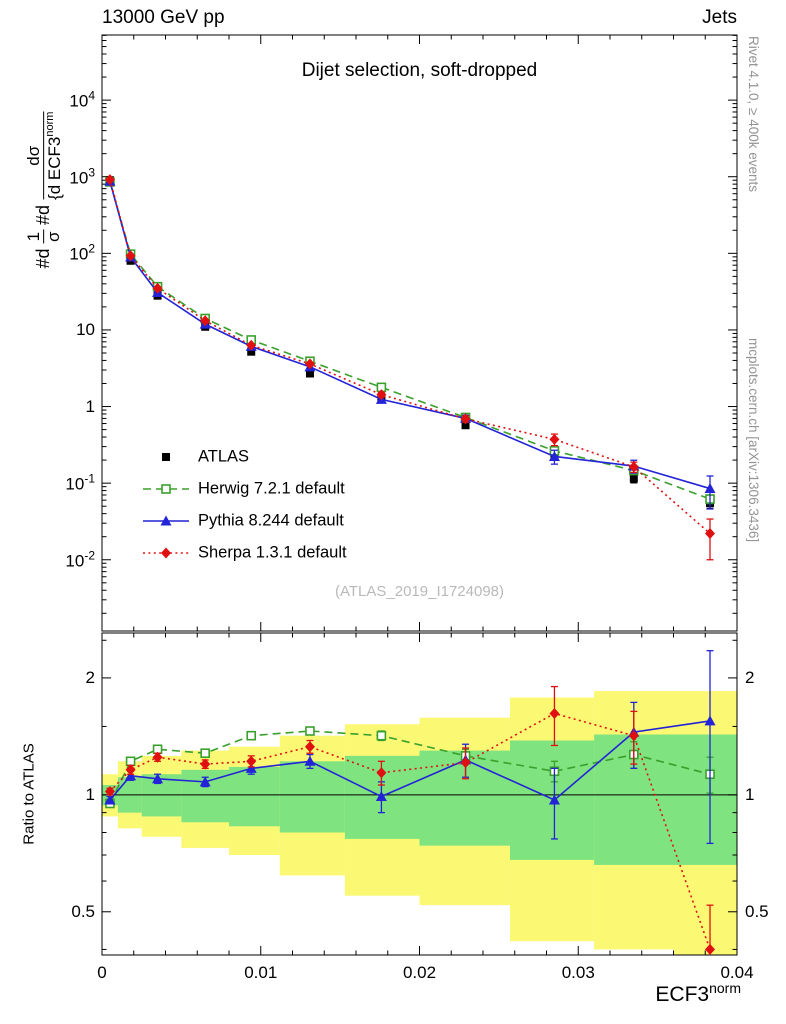 This screenshot has height=1024, width=786. What do you see at coordinates (419, 591) in the screenshot?
I see `analysis-id-watermark: (ATLAS_2019_I1724098)` at bounding box center [419, 591].